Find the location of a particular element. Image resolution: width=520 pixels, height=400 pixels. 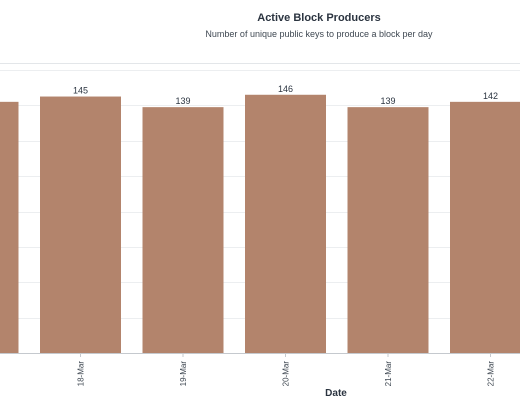

bar-17-mar is located at coordinates (9, 227).